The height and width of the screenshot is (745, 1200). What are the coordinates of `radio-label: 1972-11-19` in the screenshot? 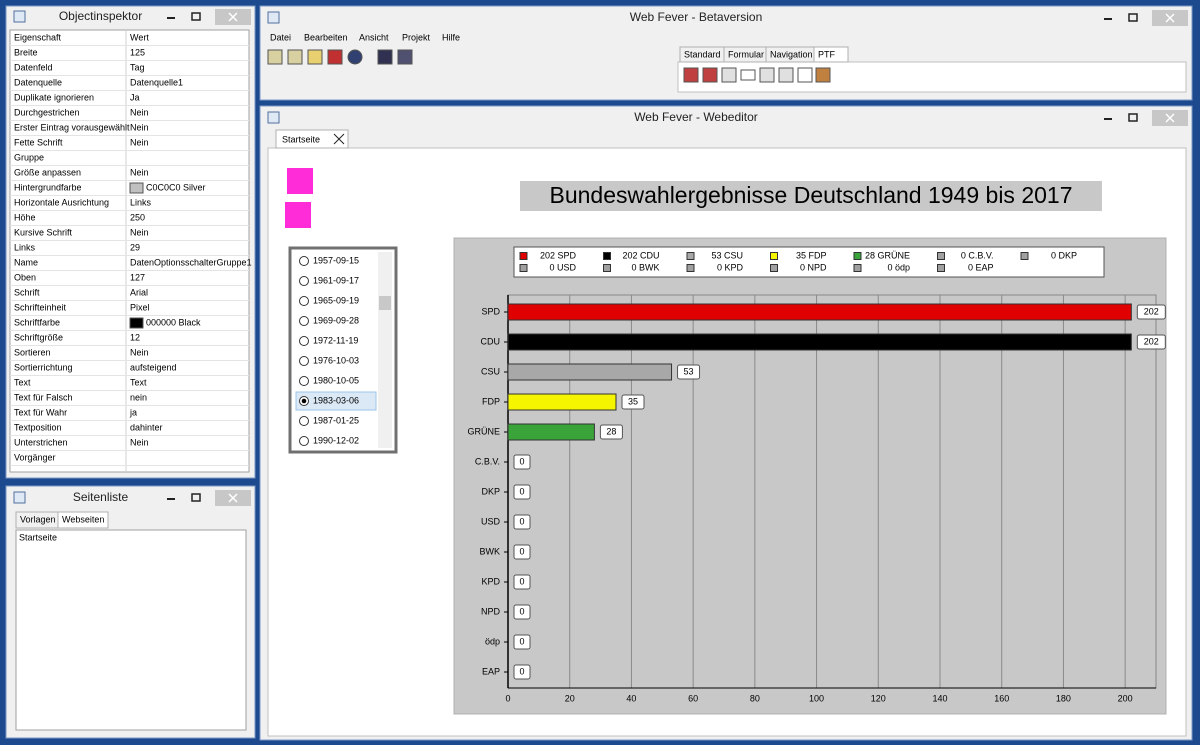 It's located at (335, 340).